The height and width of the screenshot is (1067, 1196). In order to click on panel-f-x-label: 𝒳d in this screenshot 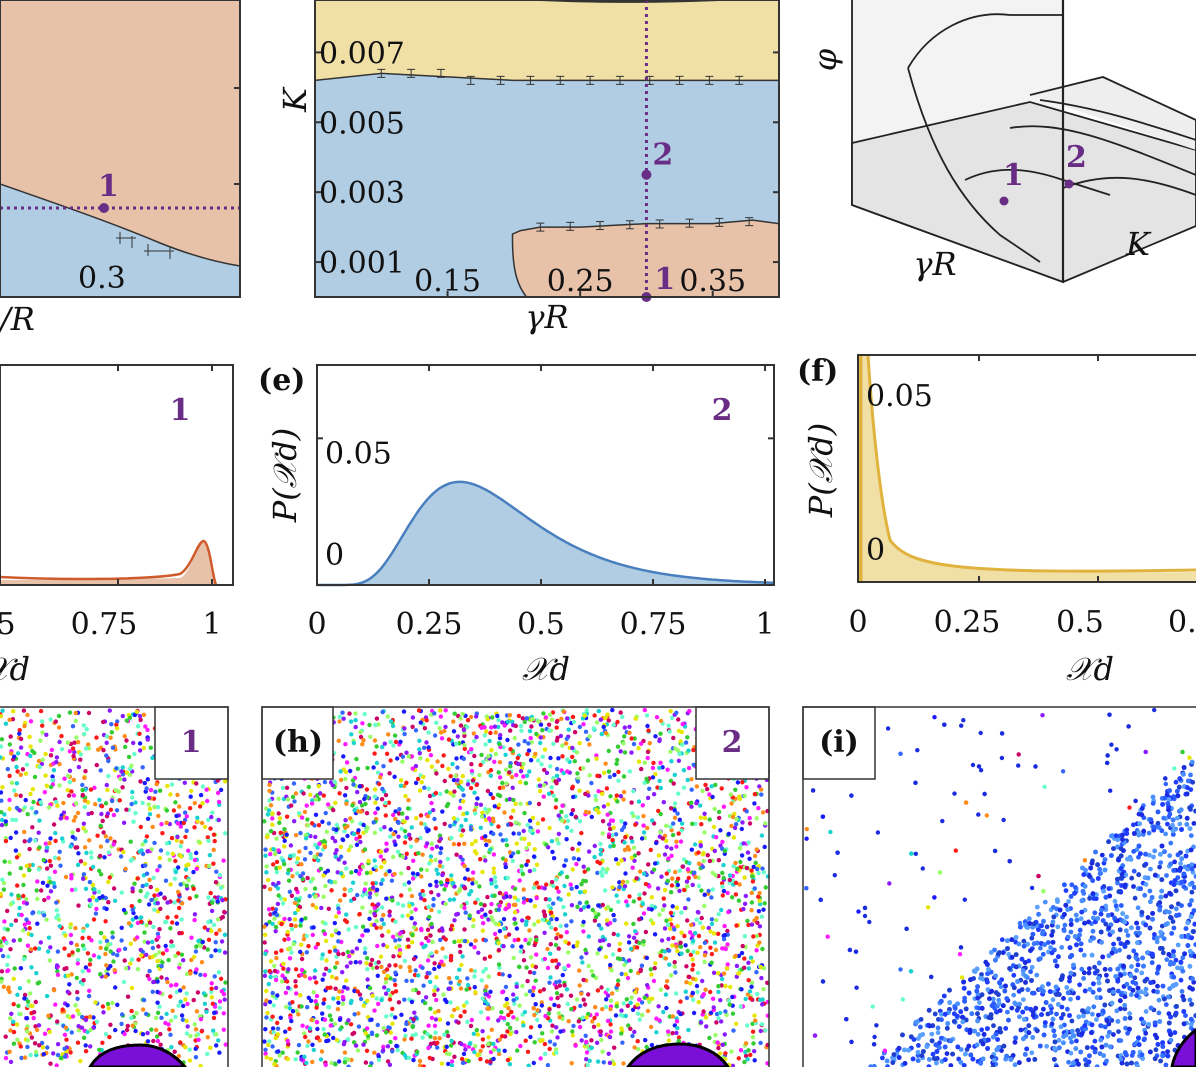, I will do `click(1090, 669)`.